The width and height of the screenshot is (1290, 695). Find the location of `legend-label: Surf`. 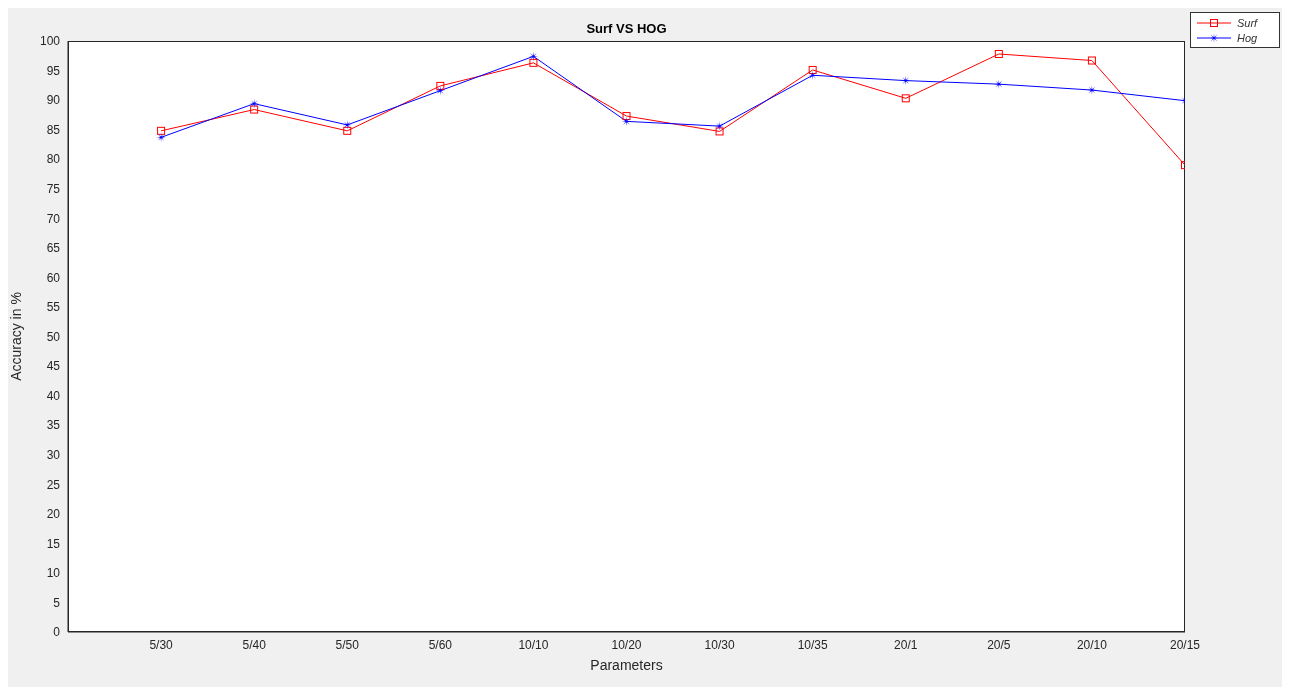

legend-label: Surf is located at coordinates (1247, 22).